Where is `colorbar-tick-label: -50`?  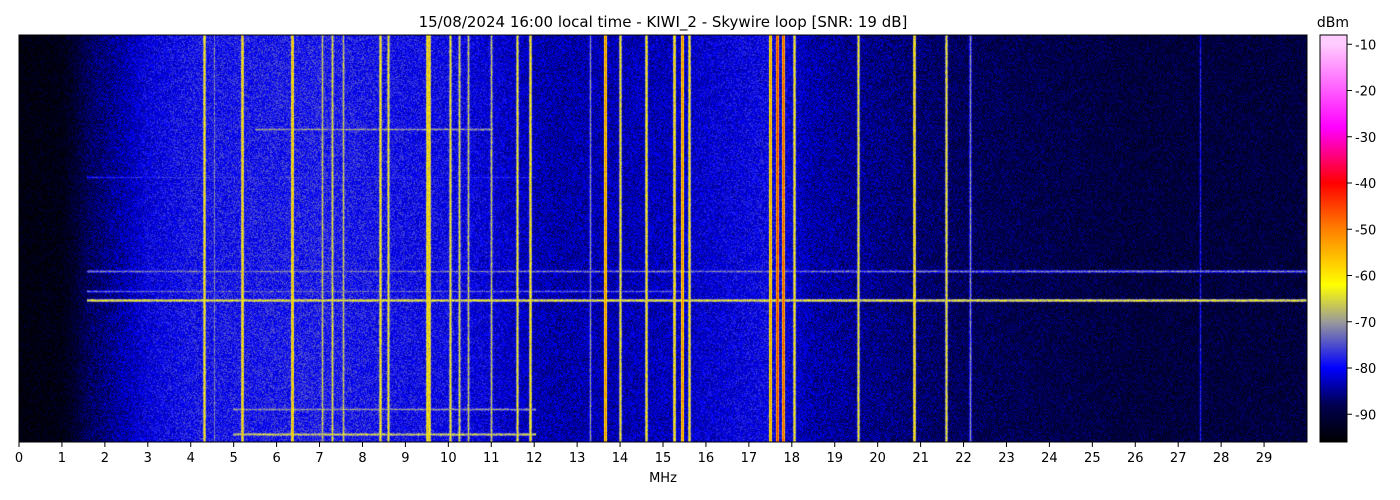 colorbar-tick-label: -50 is located at coordinates (1365, 230).